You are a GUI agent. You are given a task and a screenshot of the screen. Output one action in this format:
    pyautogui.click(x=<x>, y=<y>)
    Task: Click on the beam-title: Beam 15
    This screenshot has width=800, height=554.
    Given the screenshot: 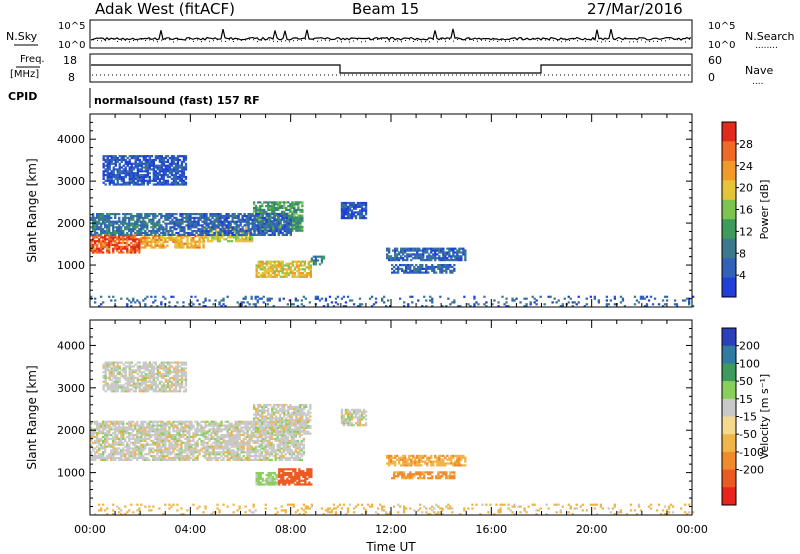 What is the action you would take?
    pyautogui.click(x=385, y=9)
    